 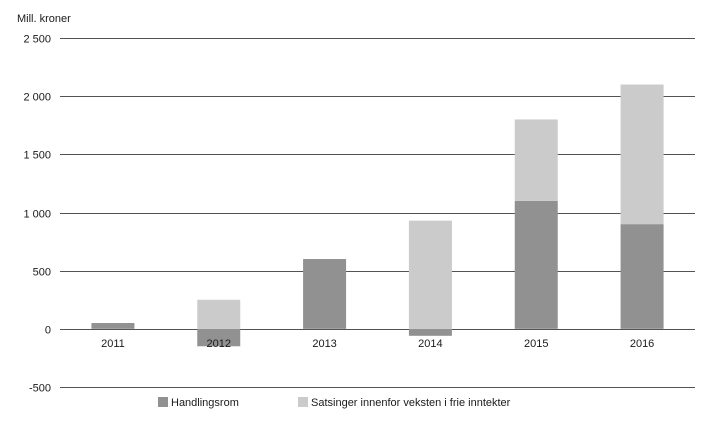 What do you see at coordinates (37, 40) in the screenshot?
I see `y-tick-label: 2 500` at bounding box center [37, 40].